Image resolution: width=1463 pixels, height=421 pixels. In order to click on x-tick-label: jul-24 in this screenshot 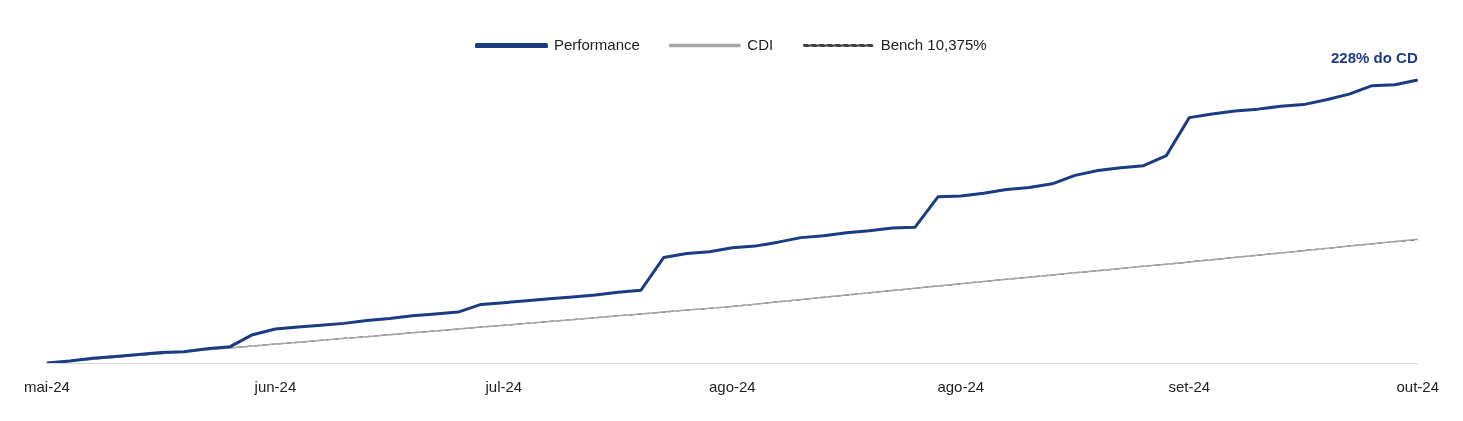, I will do `click(503, 387)`.